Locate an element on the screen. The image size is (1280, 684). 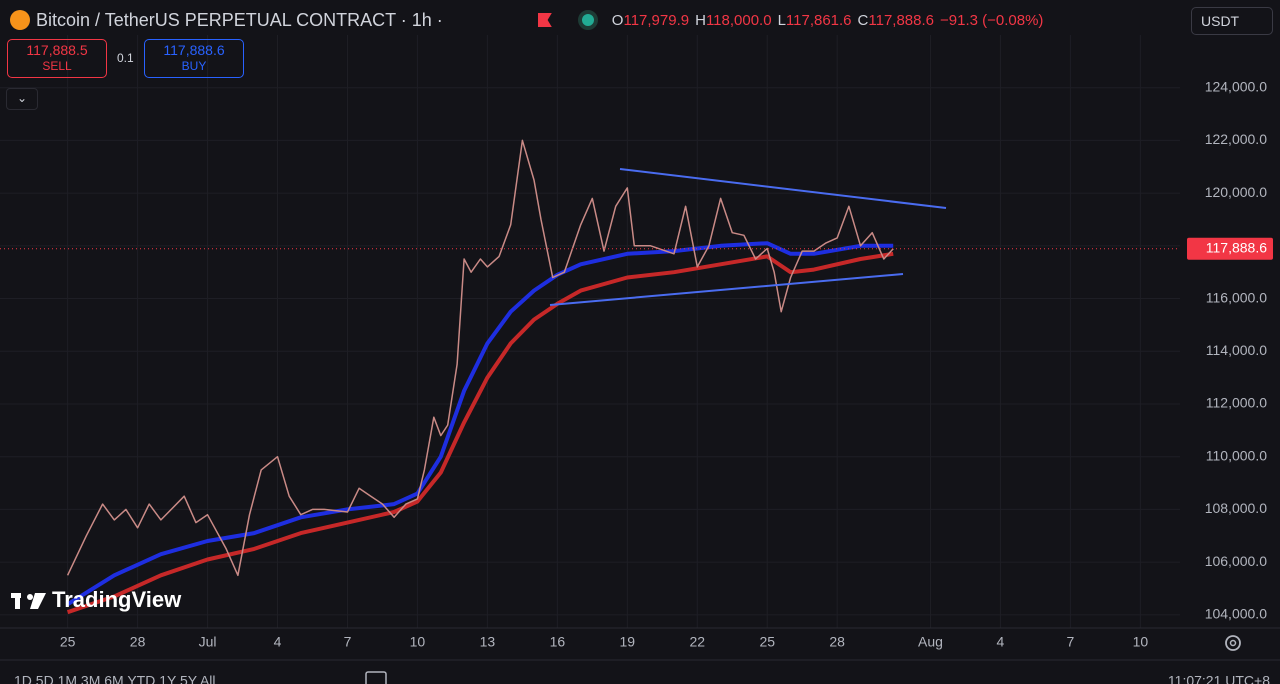
x-tick-label: 22 is located at coordinates (697, 642).